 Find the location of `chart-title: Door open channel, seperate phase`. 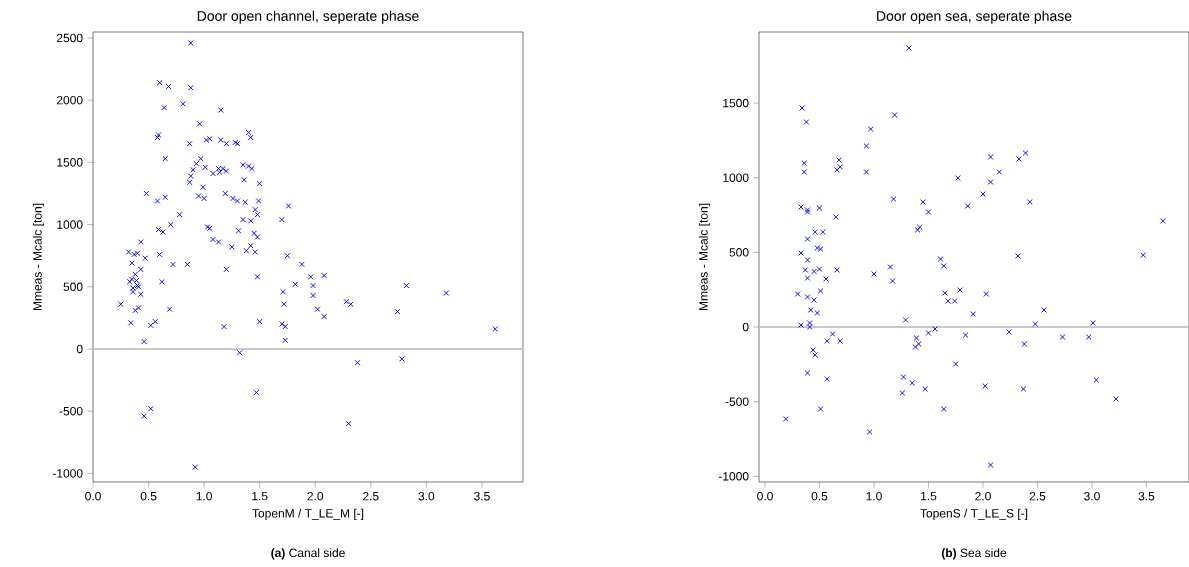

chart-title: Door open channel, seperate phase is located at coordinates (308, 17).